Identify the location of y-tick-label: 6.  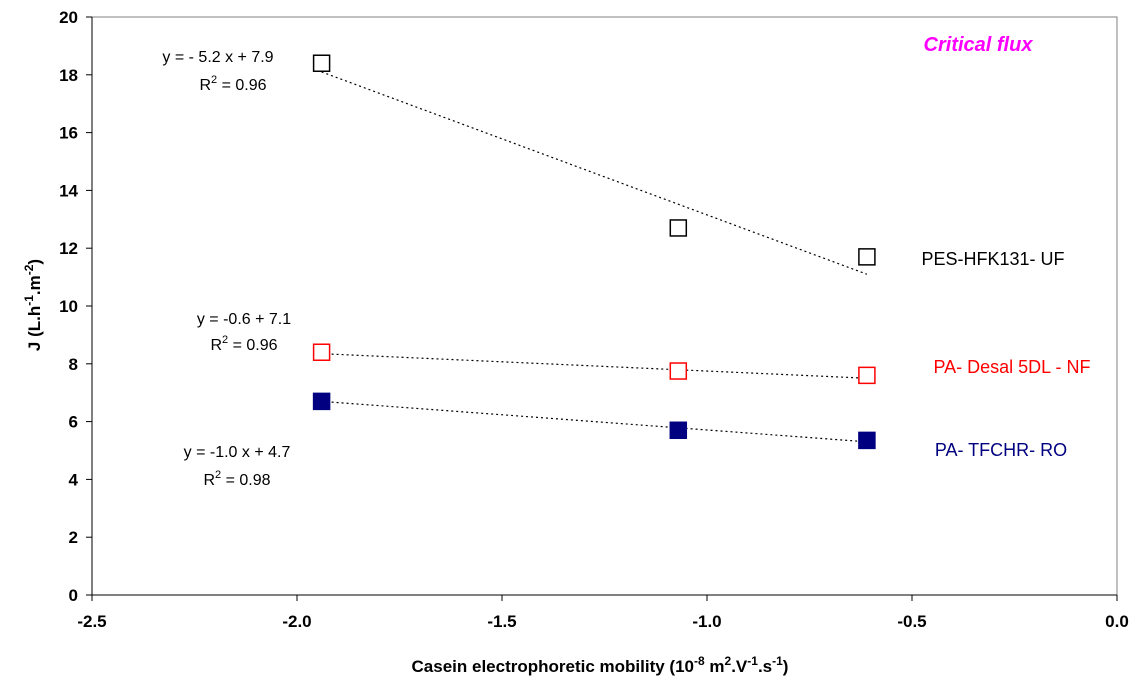
(73, 422).